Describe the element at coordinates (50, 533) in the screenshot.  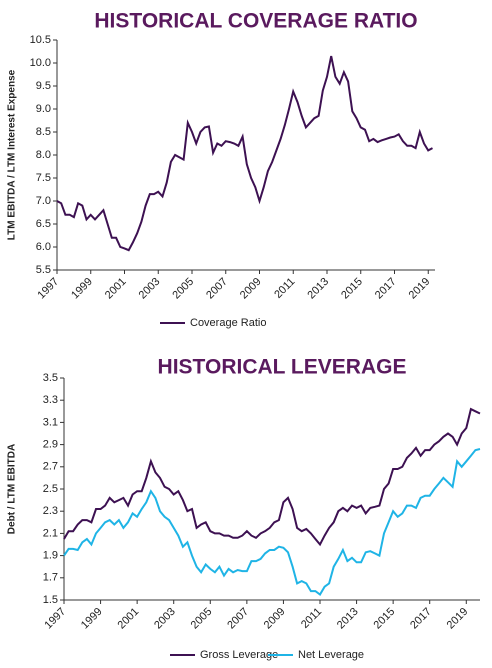
I see `y-tick-label: 2.1` at that location.